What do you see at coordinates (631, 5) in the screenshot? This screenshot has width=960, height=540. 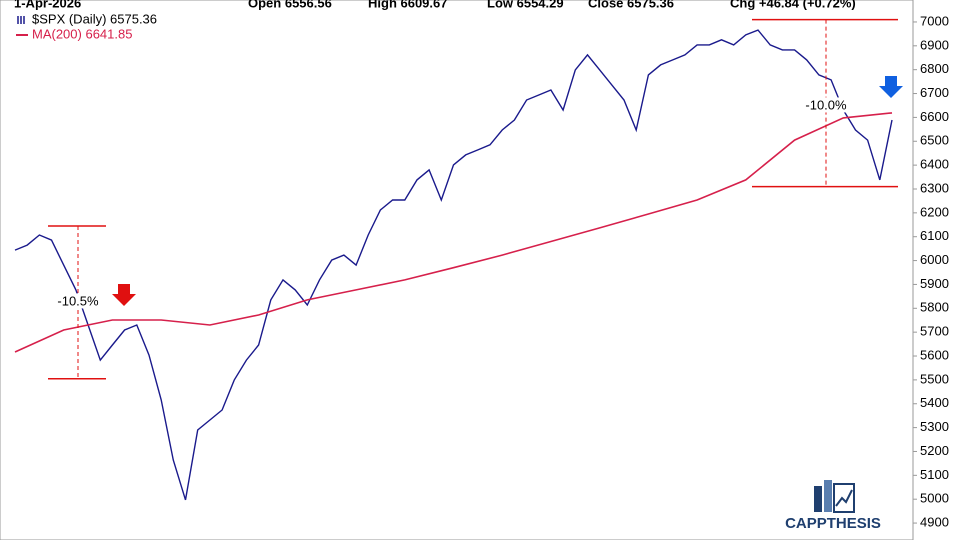 I see `header-item: Close 6575.36` at bounding box center [631, 5].